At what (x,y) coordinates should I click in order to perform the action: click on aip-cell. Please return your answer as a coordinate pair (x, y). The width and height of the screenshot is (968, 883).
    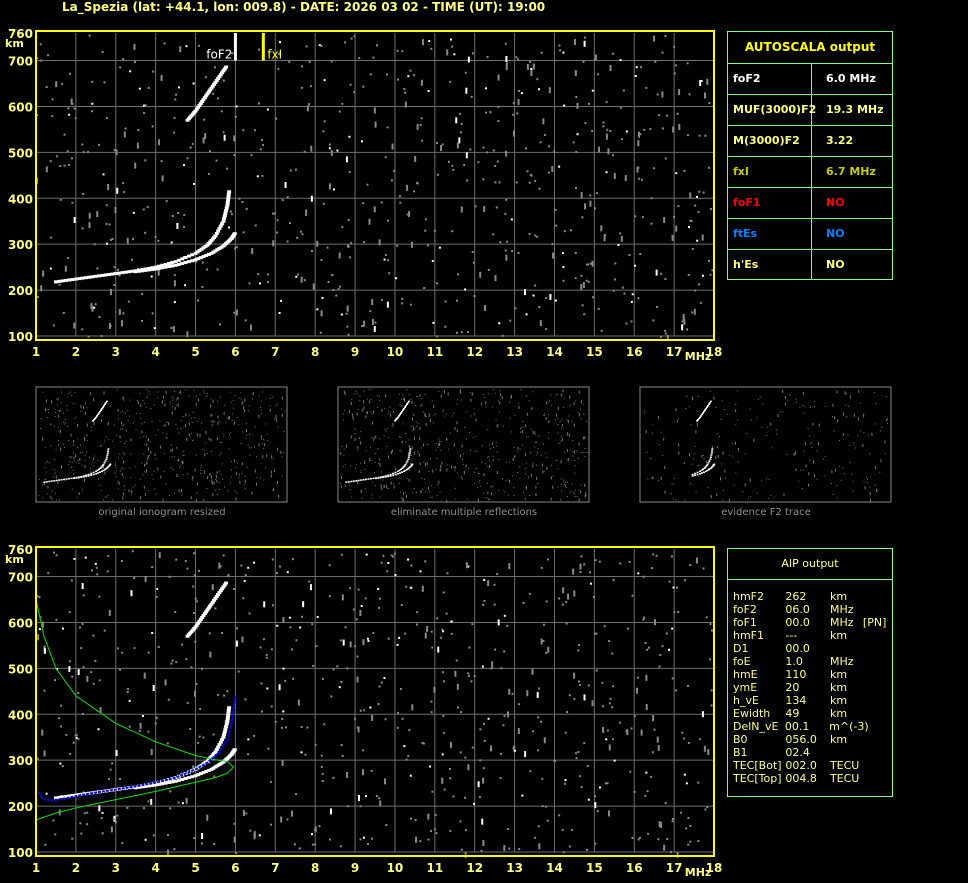
    Looking at the image, I should click on (877, 635).